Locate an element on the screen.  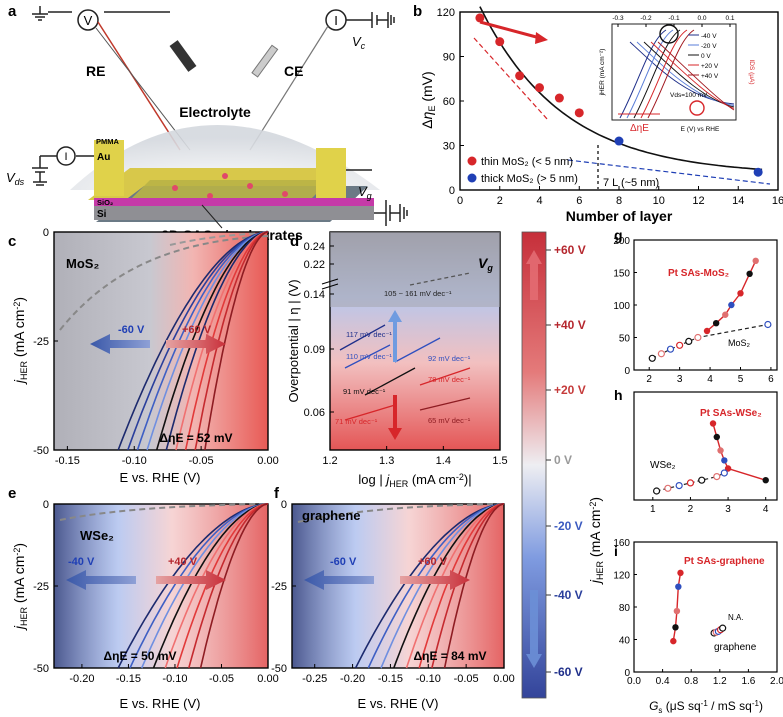
x-tick-label: 0.8 is located at coordinates (691, 681).